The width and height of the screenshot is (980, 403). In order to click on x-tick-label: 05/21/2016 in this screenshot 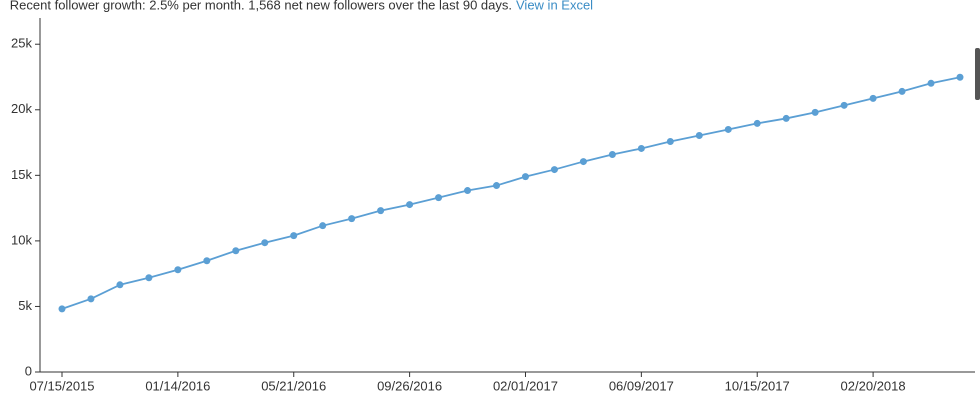, I will do `click(293, 385)`.